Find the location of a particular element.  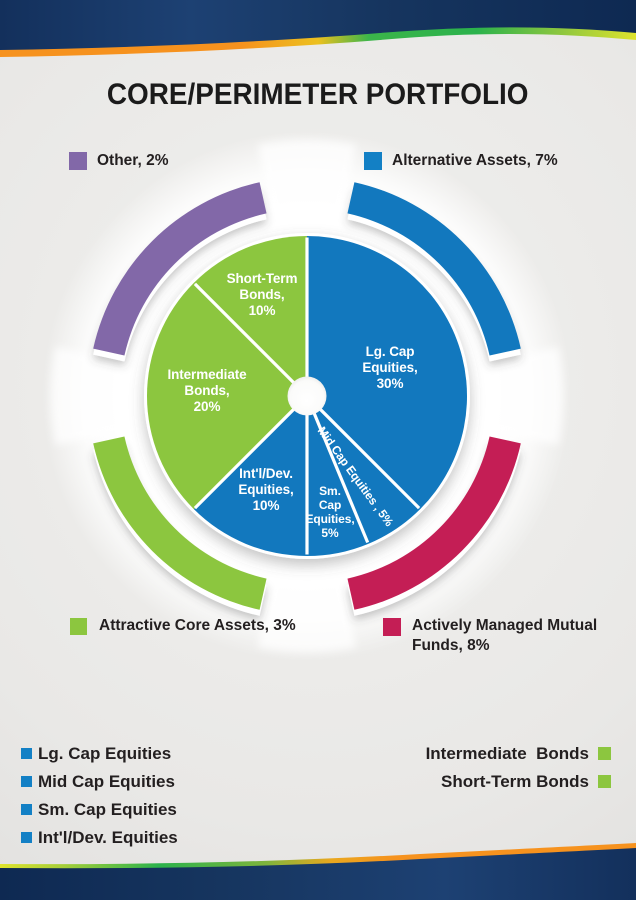

actively-managed-swatch is located at coordinates (392, 627).